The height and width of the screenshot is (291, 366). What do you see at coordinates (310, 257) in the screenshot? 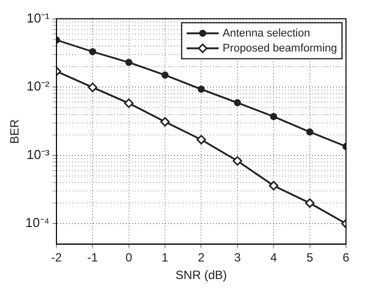
I see `x-tick-label: 5` at bounding box center [310, 257].